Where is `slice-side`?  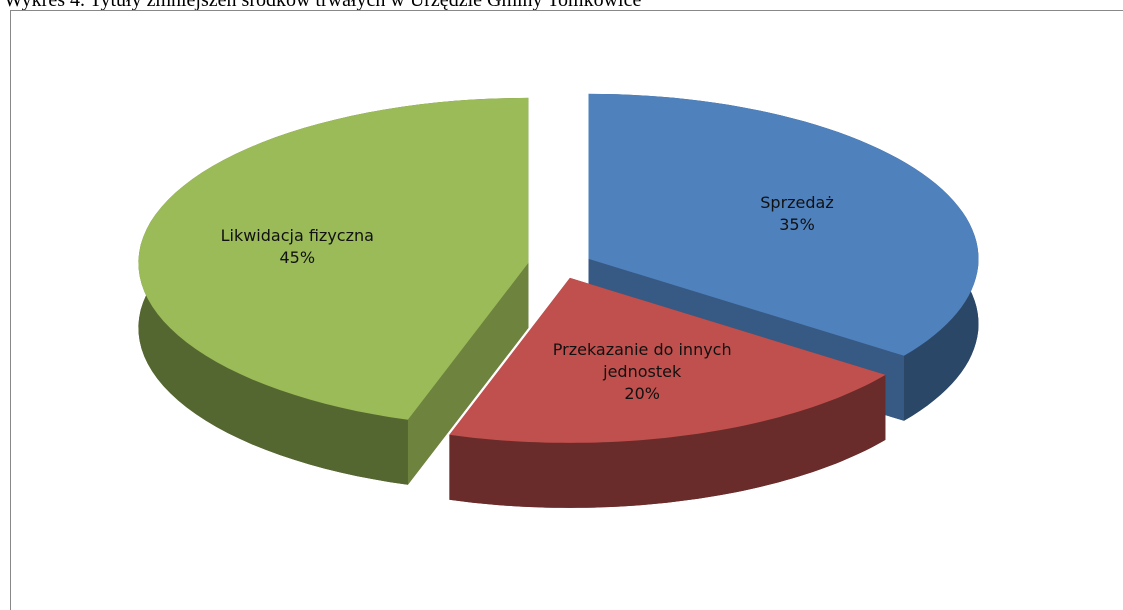 slice-side is located at coordinates (468, 373).